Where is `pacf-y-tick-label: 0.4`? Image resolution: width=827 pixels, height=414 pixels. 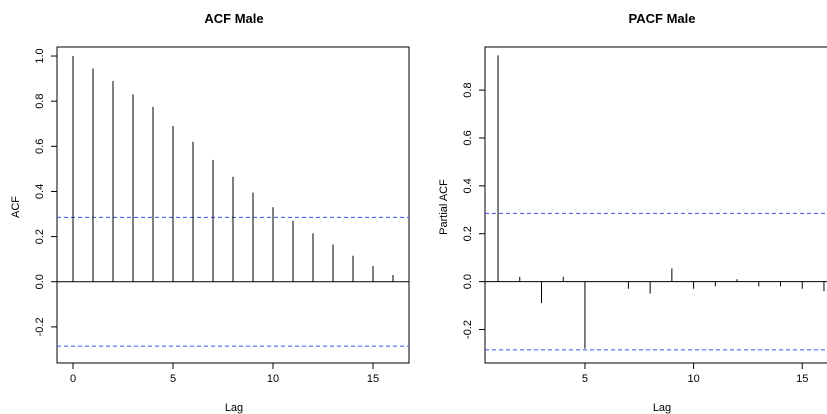
pacf-y-tick-label: 0.4 is located at coordinates (468, 185).